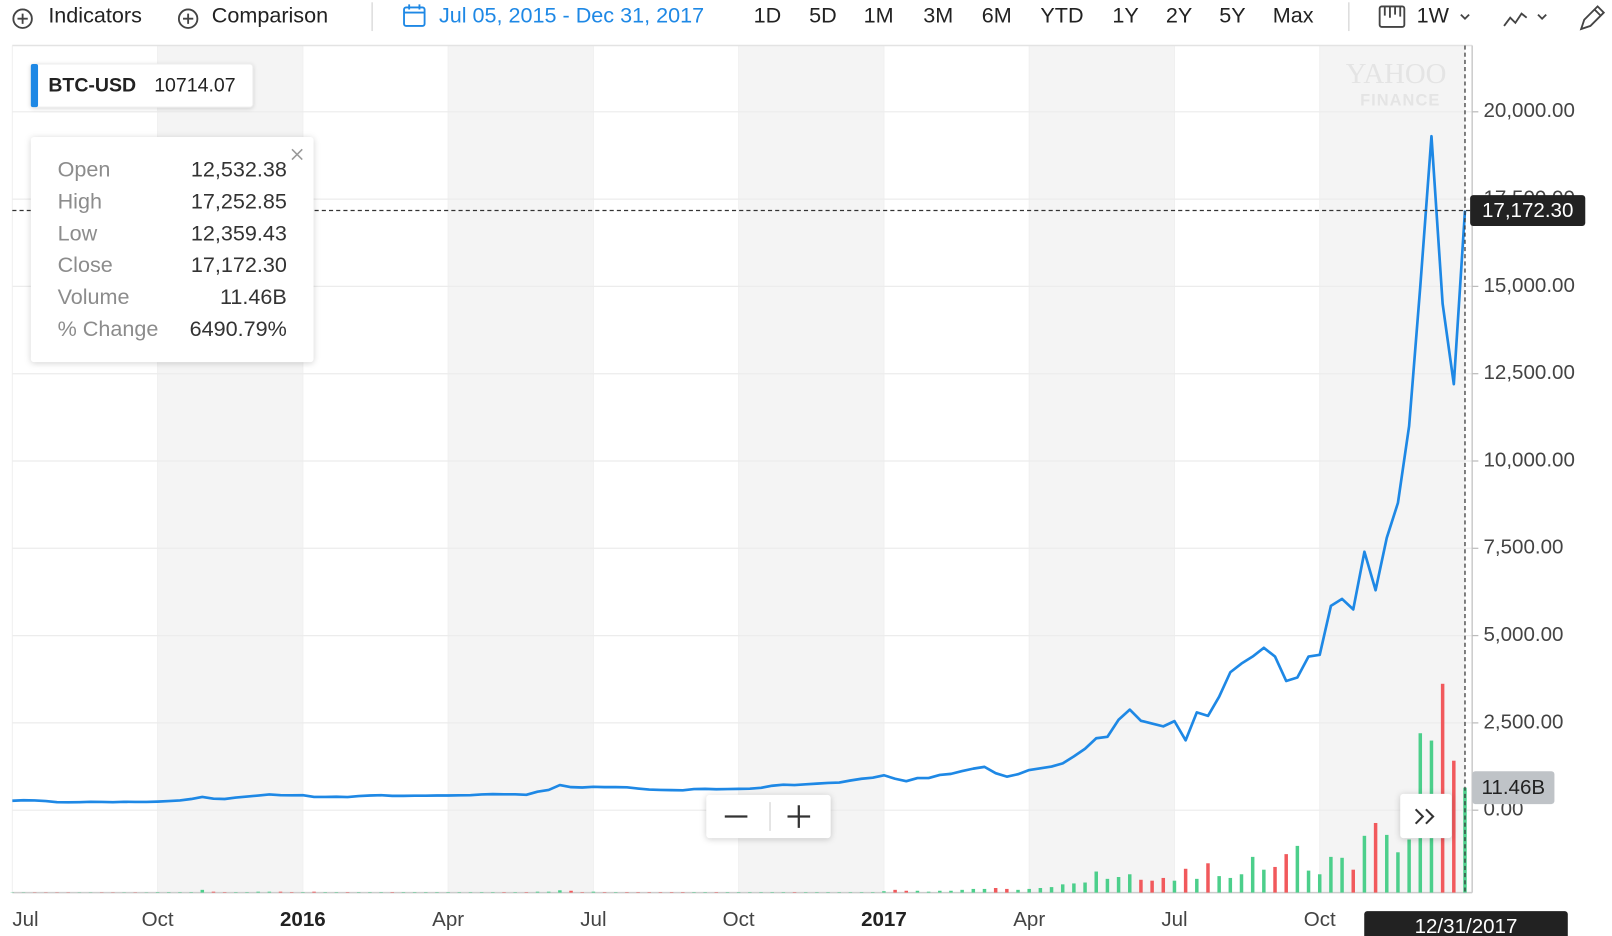  I want to click on range-button: Max, so click(1293, 14).